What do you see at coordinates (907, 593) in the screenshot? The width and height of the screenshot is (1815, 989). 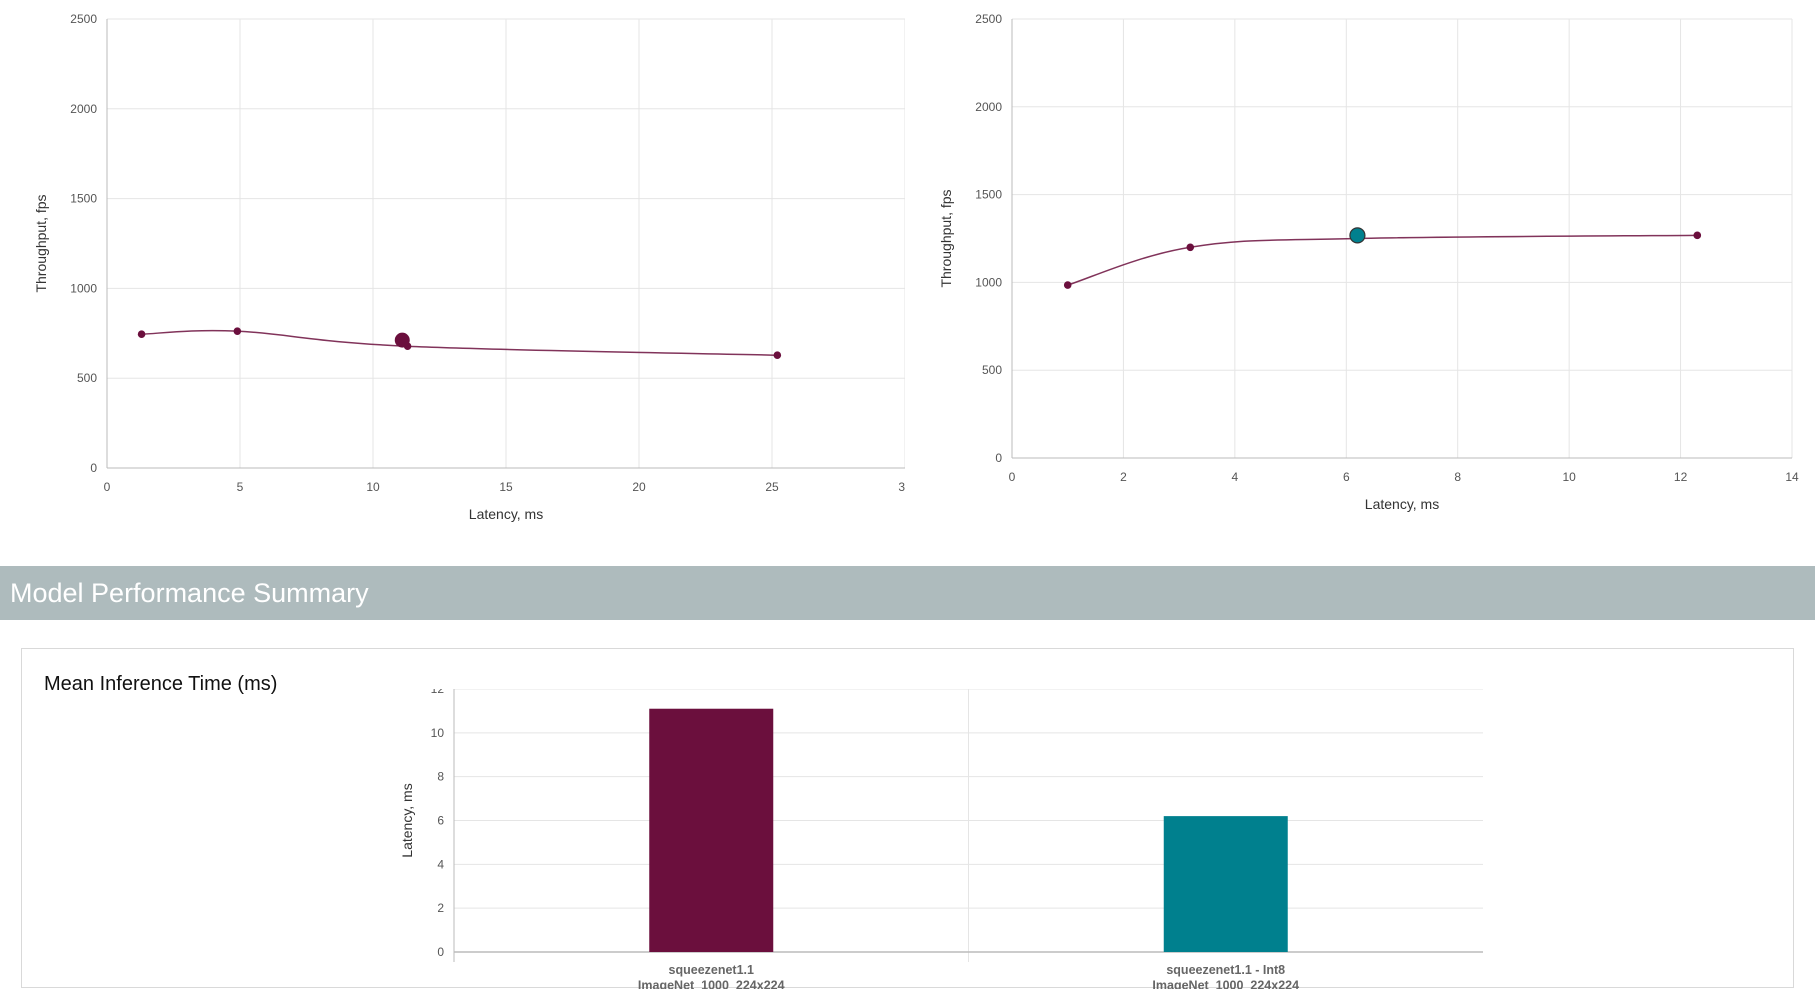 I see `section-header: Model Performance Summary` at bounding box center [907, 593].